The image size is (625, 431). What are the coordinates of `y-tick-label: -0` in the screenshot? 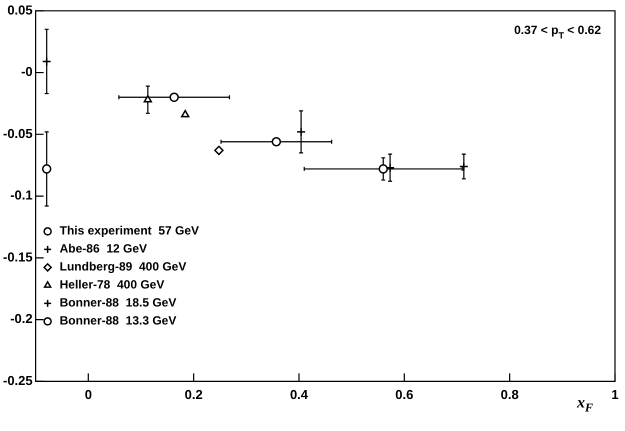 It's located at (27, 72).